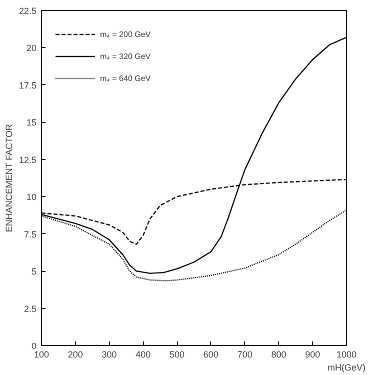  Describe the element at coordinates (34, 346) in the screenshot. I see `y-tick-label: 0` at that location.